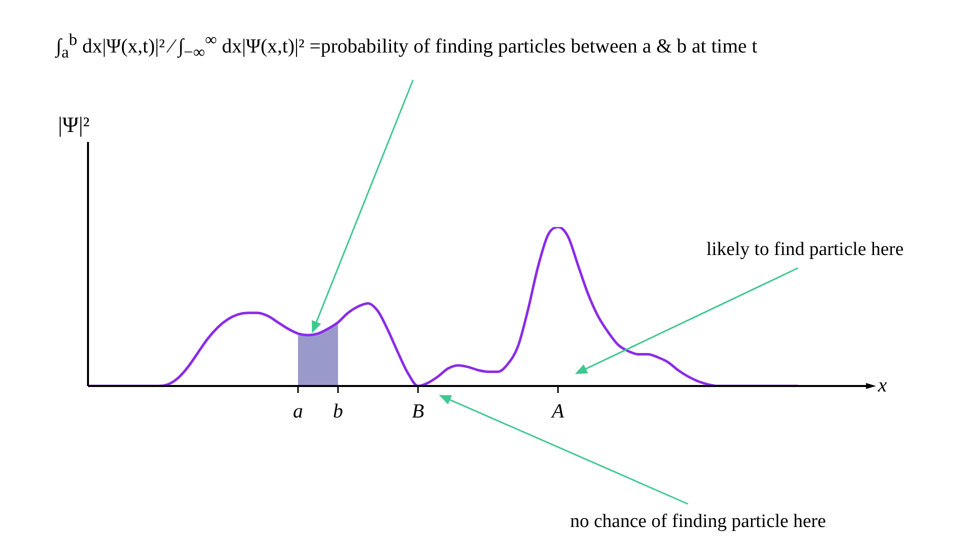 The image size is (976, 549). I want to click on x-tick-label: A, so click(557, 411).